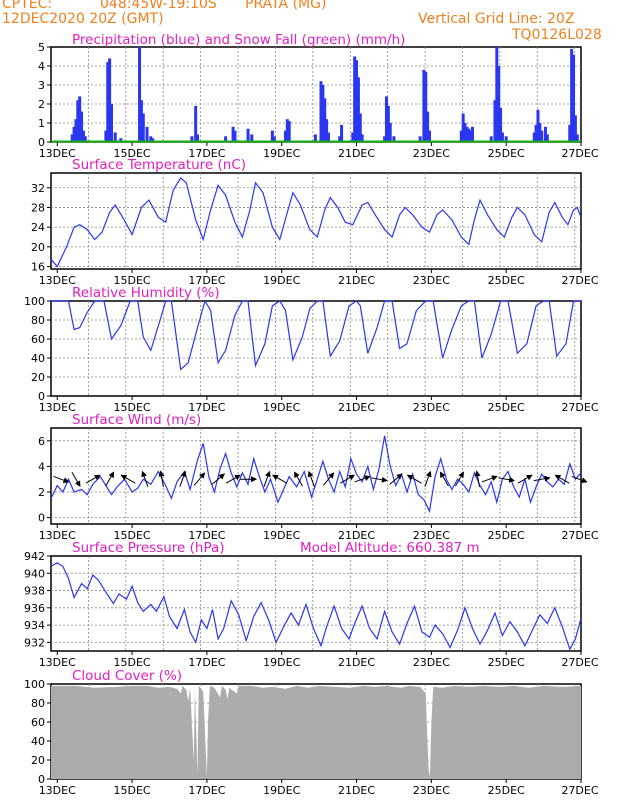  Describe the element at coordinates (281, 662) in the screenshot. I see `pressure-xtick-label: 19DEC` at that location.